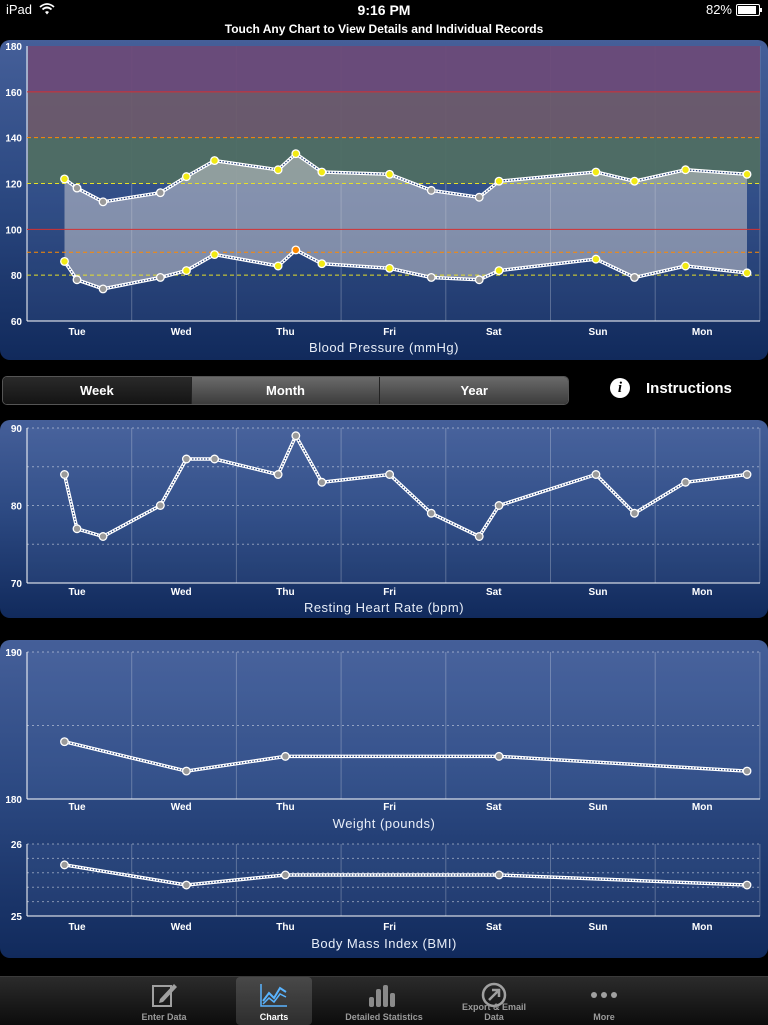  I want to click on bmi-y-tick-label: 26, so click(17, 845).